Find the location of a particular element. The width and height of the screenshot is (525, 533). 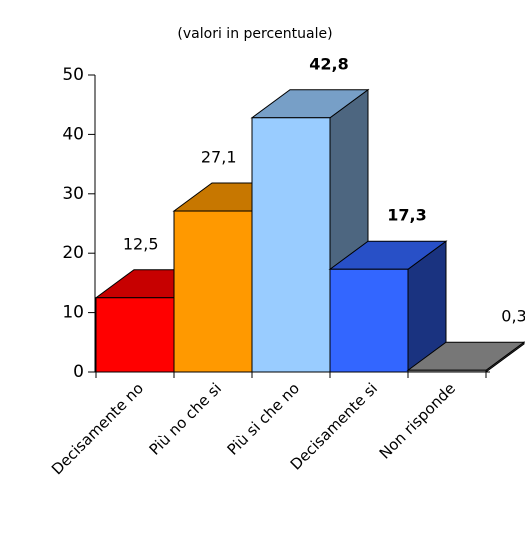

y-tick-label: 20 is located at coordinates (73, 253).